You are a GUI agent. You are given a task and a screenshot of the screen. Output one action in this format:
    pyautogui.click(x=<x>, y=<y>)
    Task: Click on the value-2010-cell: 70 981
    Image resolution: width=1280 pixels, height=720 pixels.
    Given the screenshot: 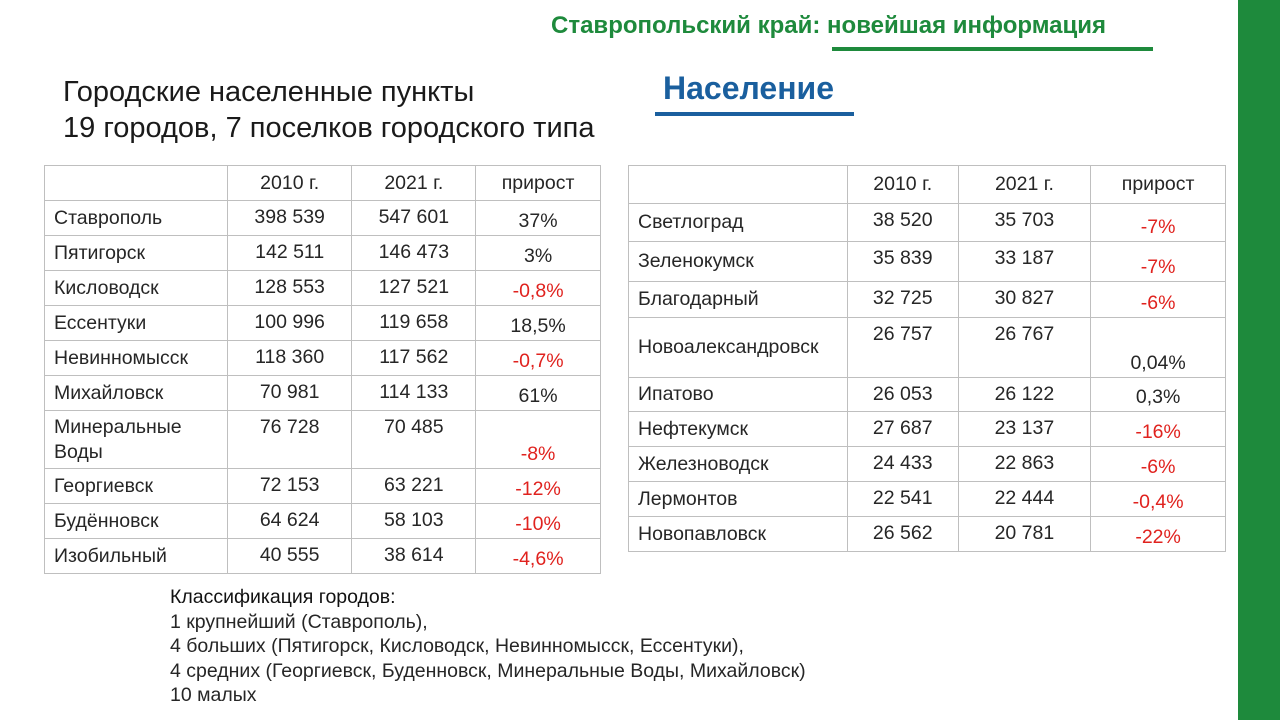 What is the action you would take?
    pyautogui.click(x=289, y=393)
    